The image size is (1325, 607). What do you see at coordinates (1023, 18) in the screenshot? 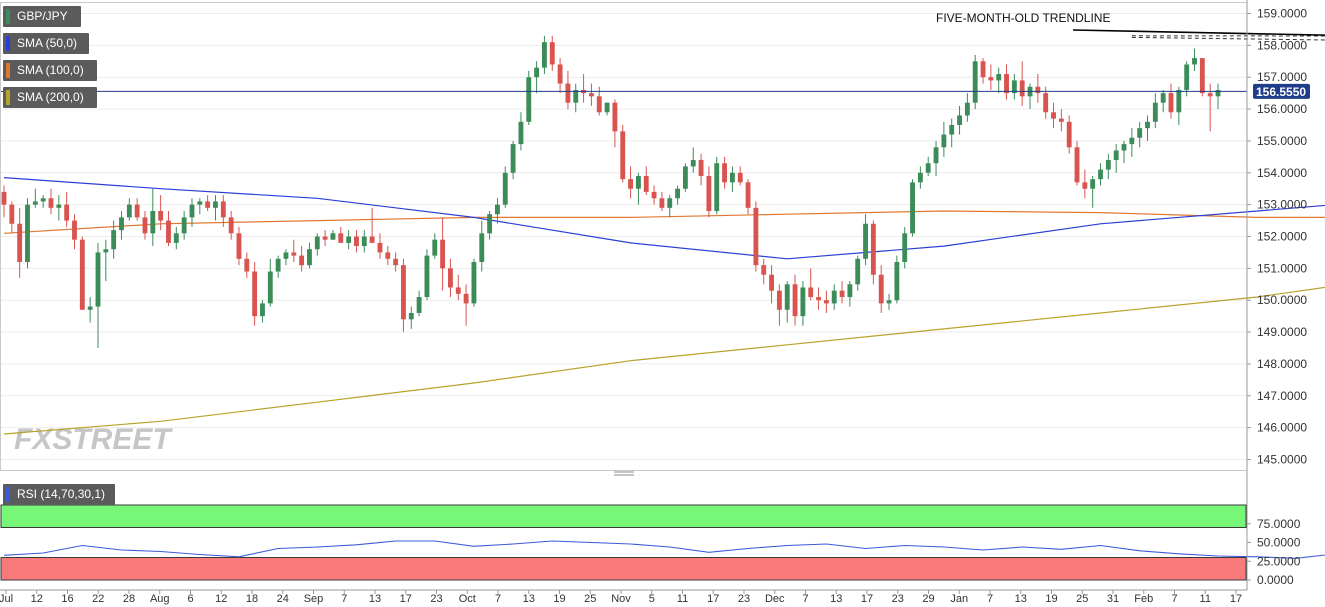
I see `annotation-label: FIVE-MONTH-OLD TRENDLINE` at bounding box center [1023, 18].